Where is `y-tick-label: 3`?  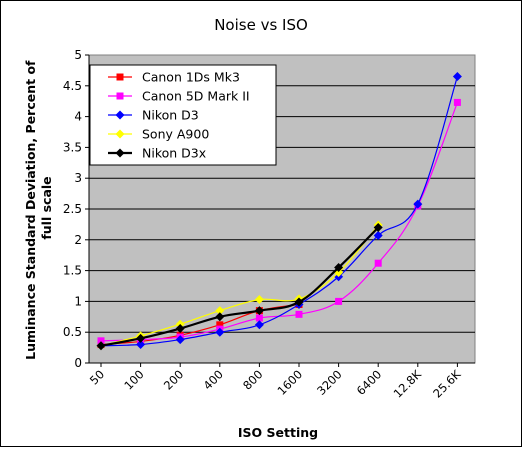
y-tick-label: 3 is located at coordinates (78, 178).